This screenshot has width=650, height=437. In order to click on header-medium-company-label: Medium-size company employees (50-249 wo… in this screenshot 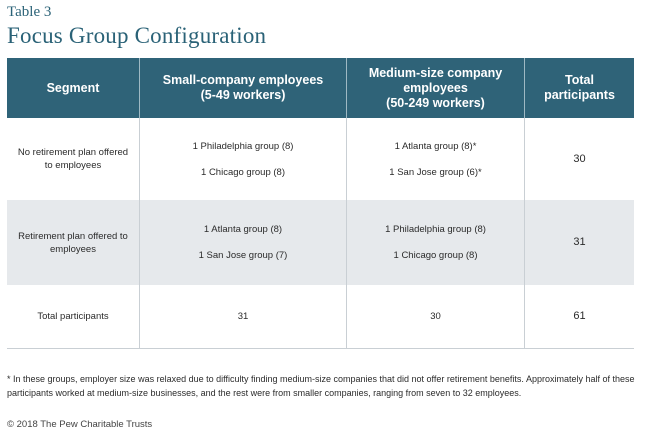, I will do `click(435, 87)`.